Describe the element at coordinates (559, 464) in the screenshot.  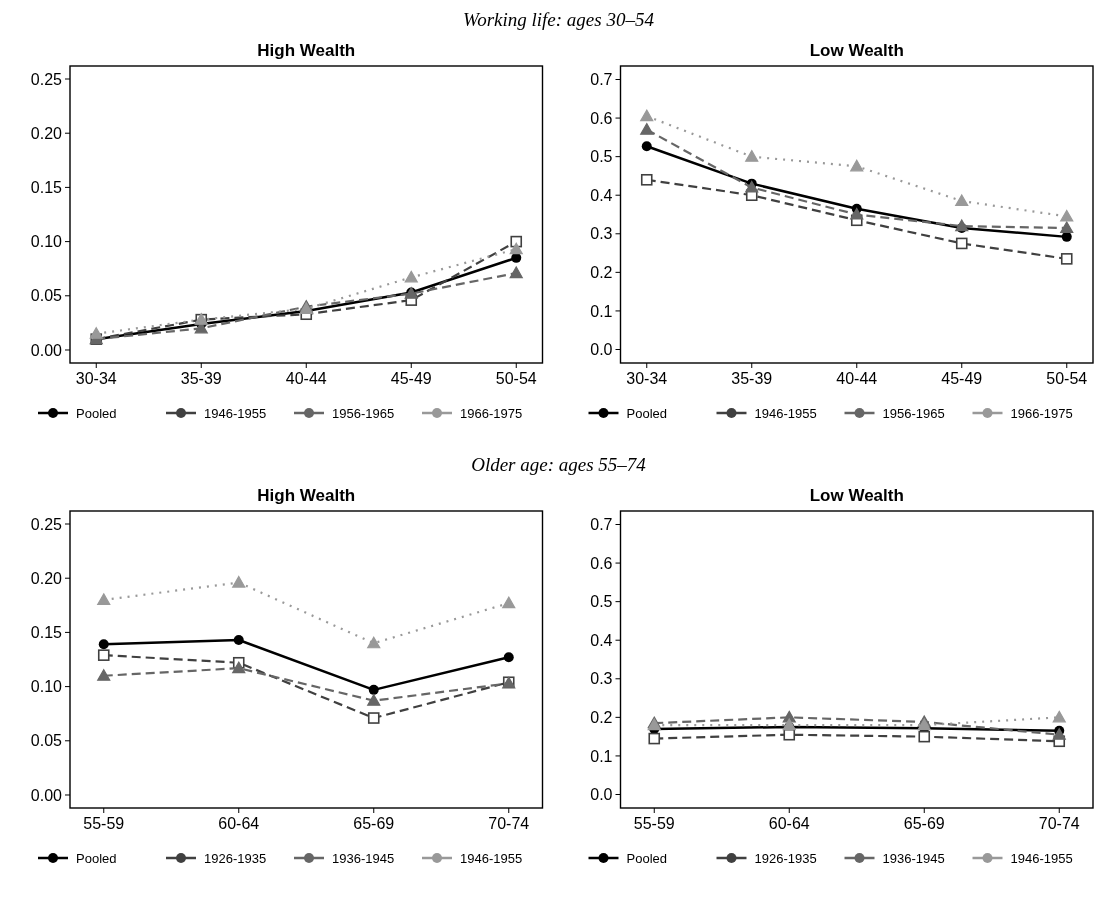
I see `text: Older age: ages 55–74` at that location.